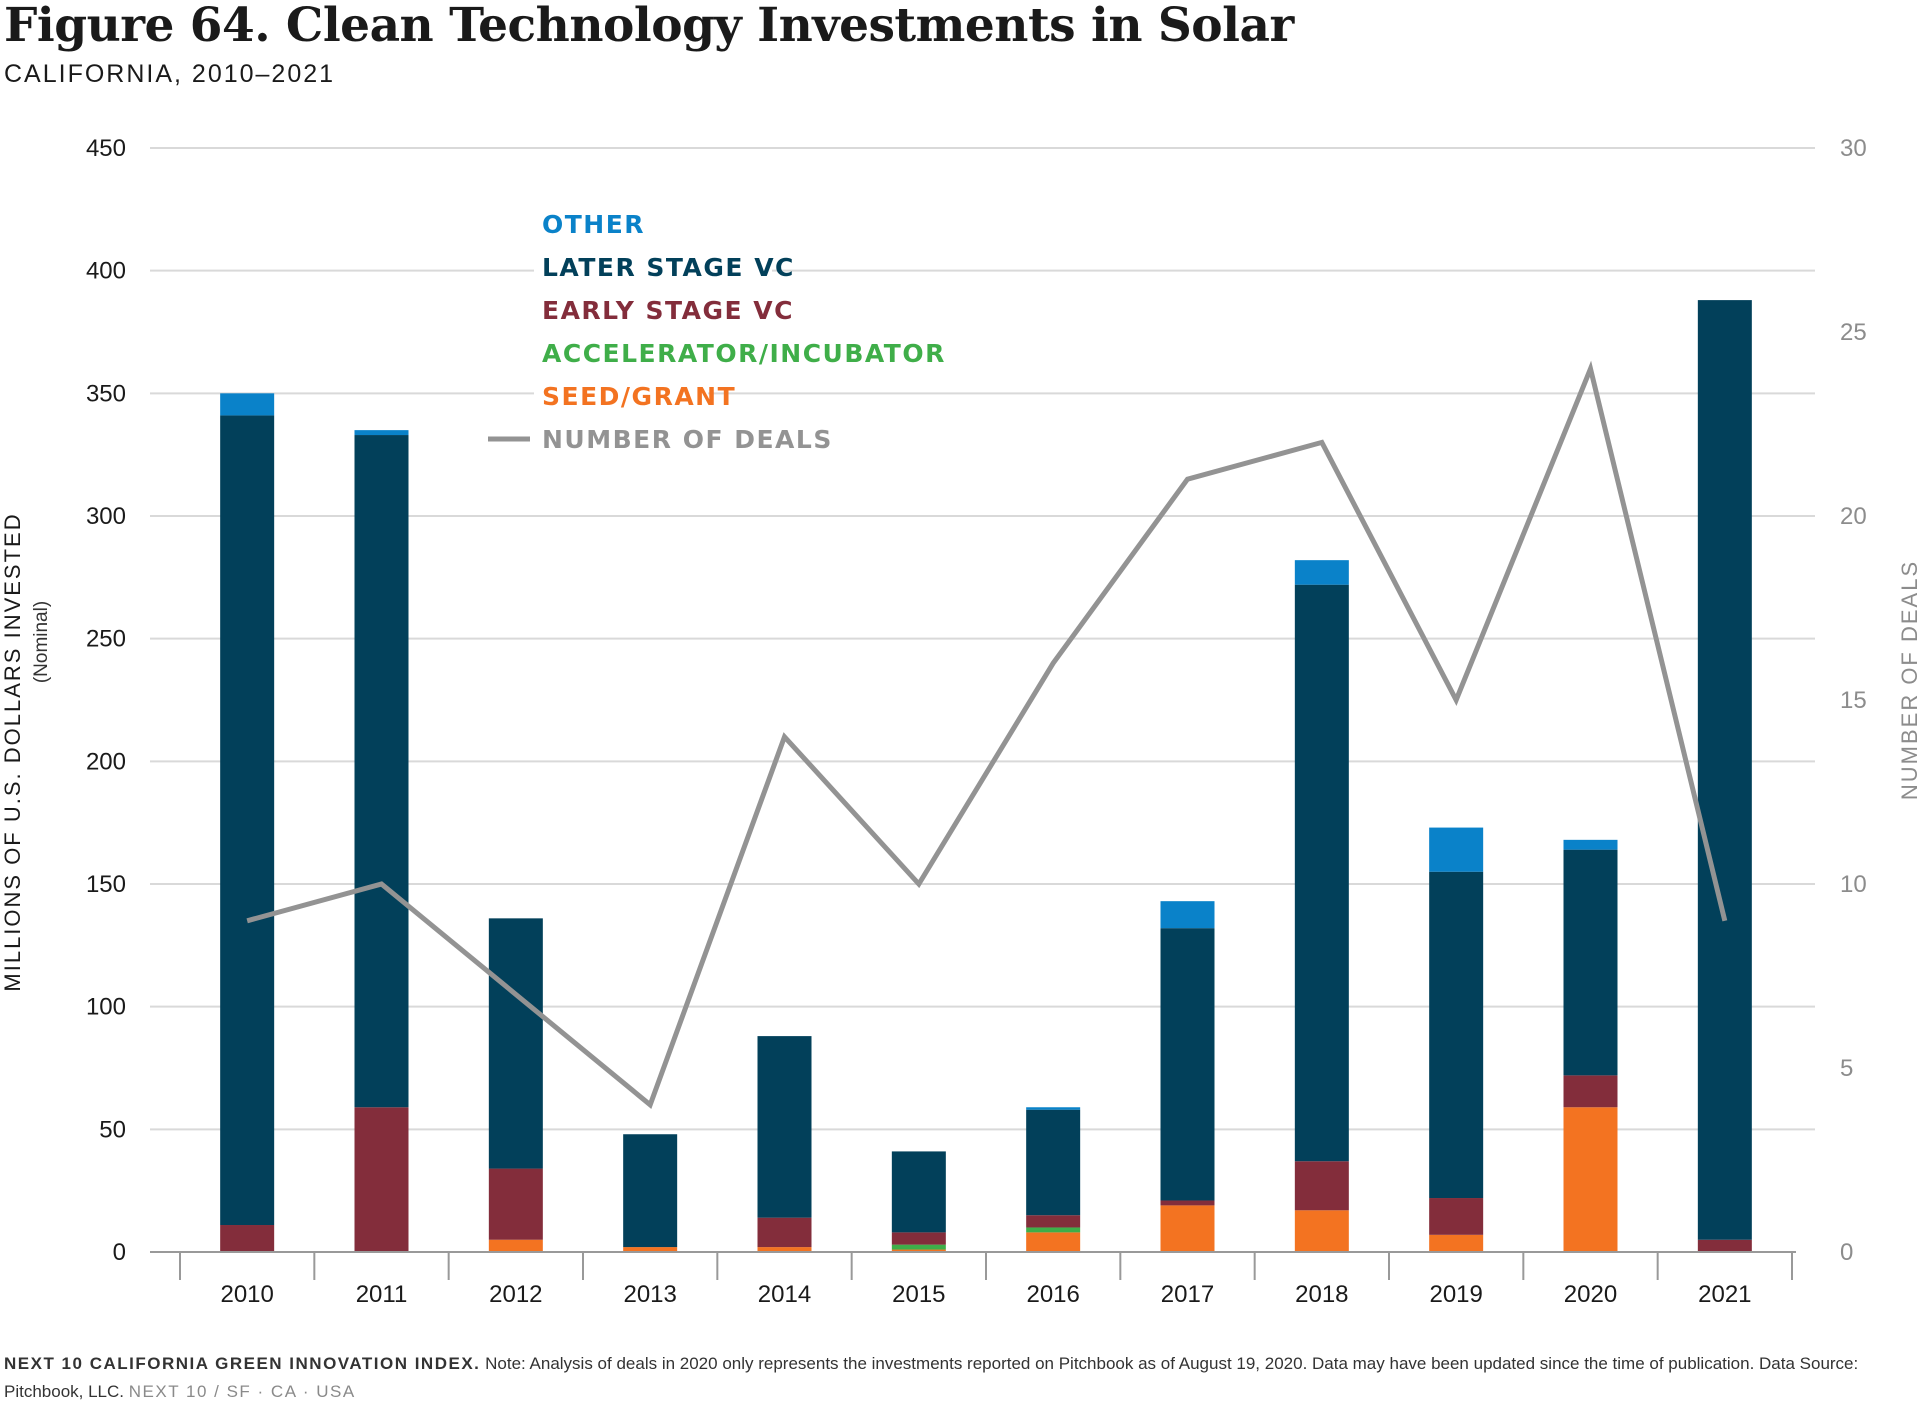 This screenshot has width=1920, height=1408. I want to click on x-tick-label: 2011, so click(382, 1294).